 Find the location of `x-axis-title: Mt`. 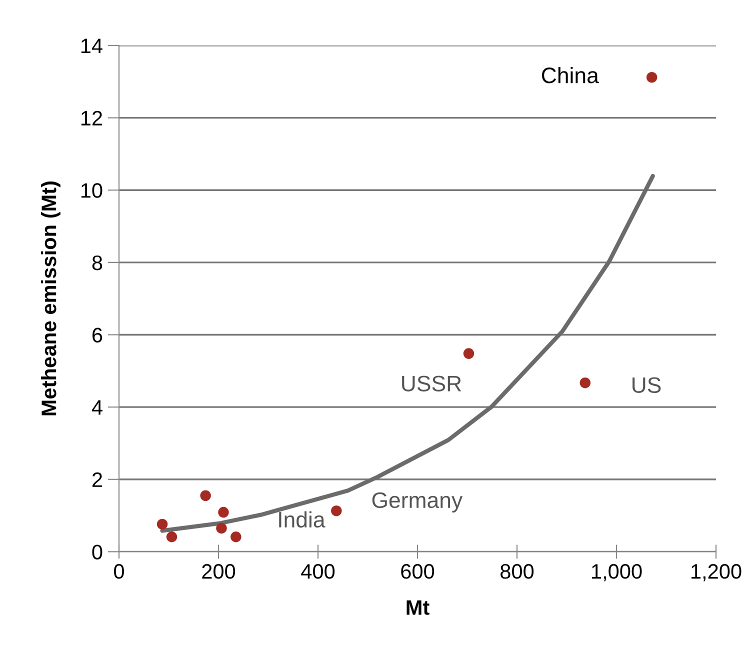

x-axis-title: Mt is located at coordinates (418, 607).